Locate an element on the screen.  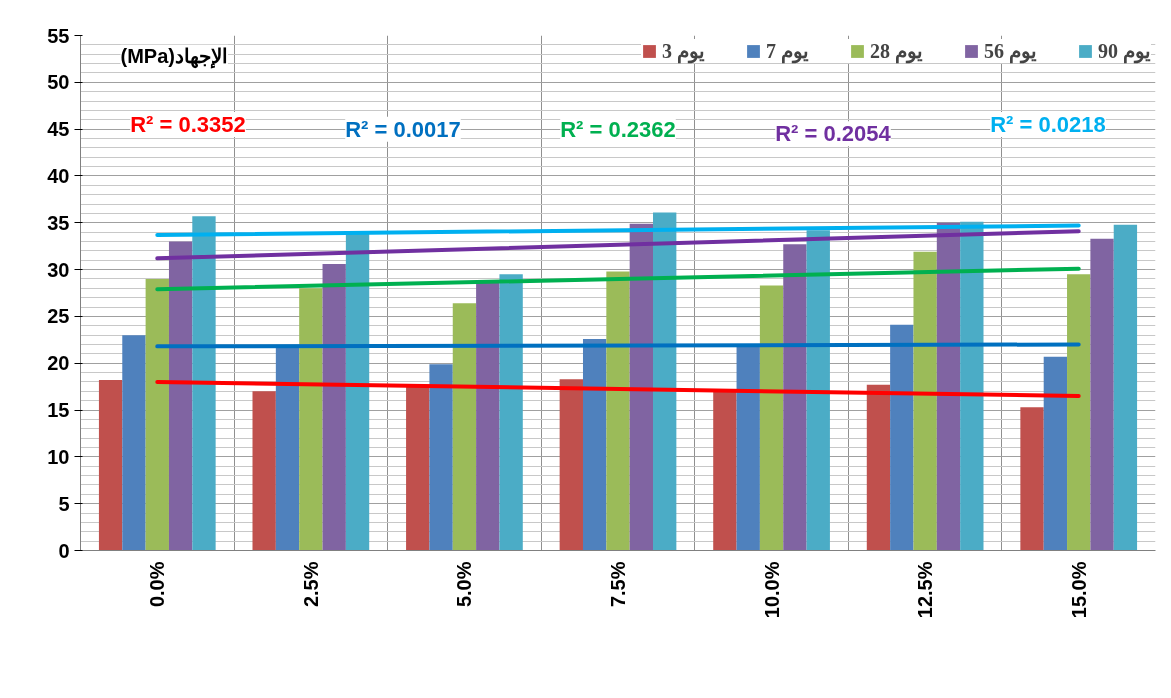
x-tick-label: 2.5% is located at coordinates (310, 584).